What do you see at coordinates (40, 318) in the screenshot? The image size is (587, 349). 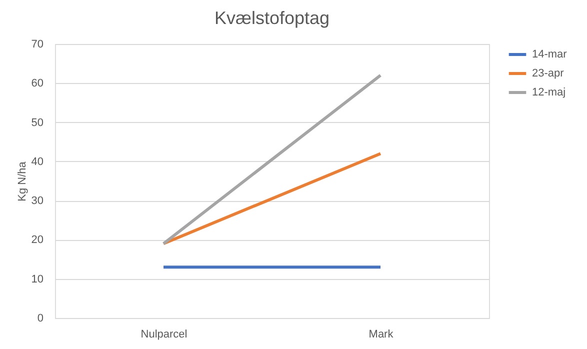 I see `y-tick-label: 0` at bounding box center [40, 318].